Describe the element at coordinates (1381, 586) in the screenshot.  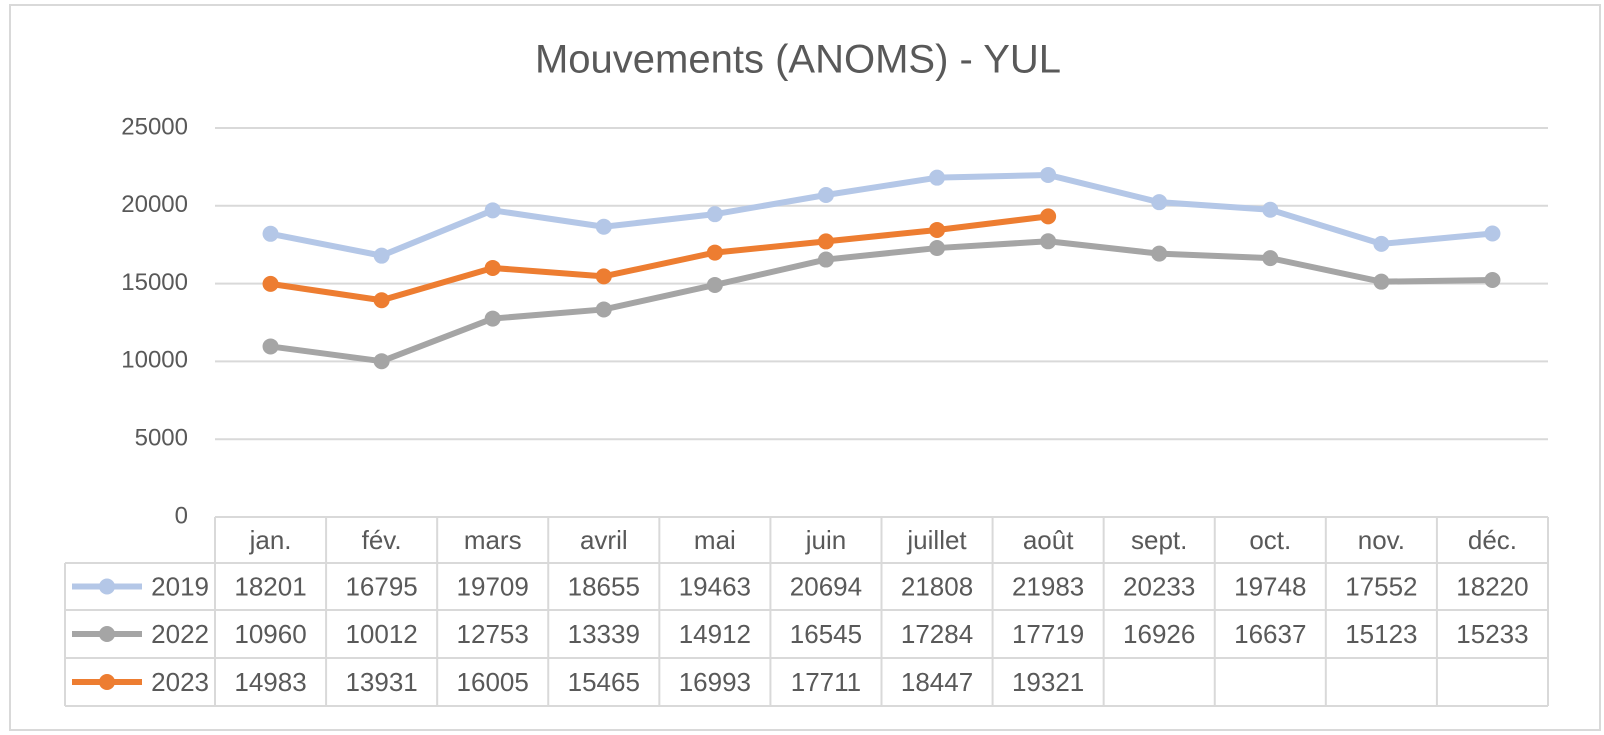
I see `table-value: 17552` at that location.